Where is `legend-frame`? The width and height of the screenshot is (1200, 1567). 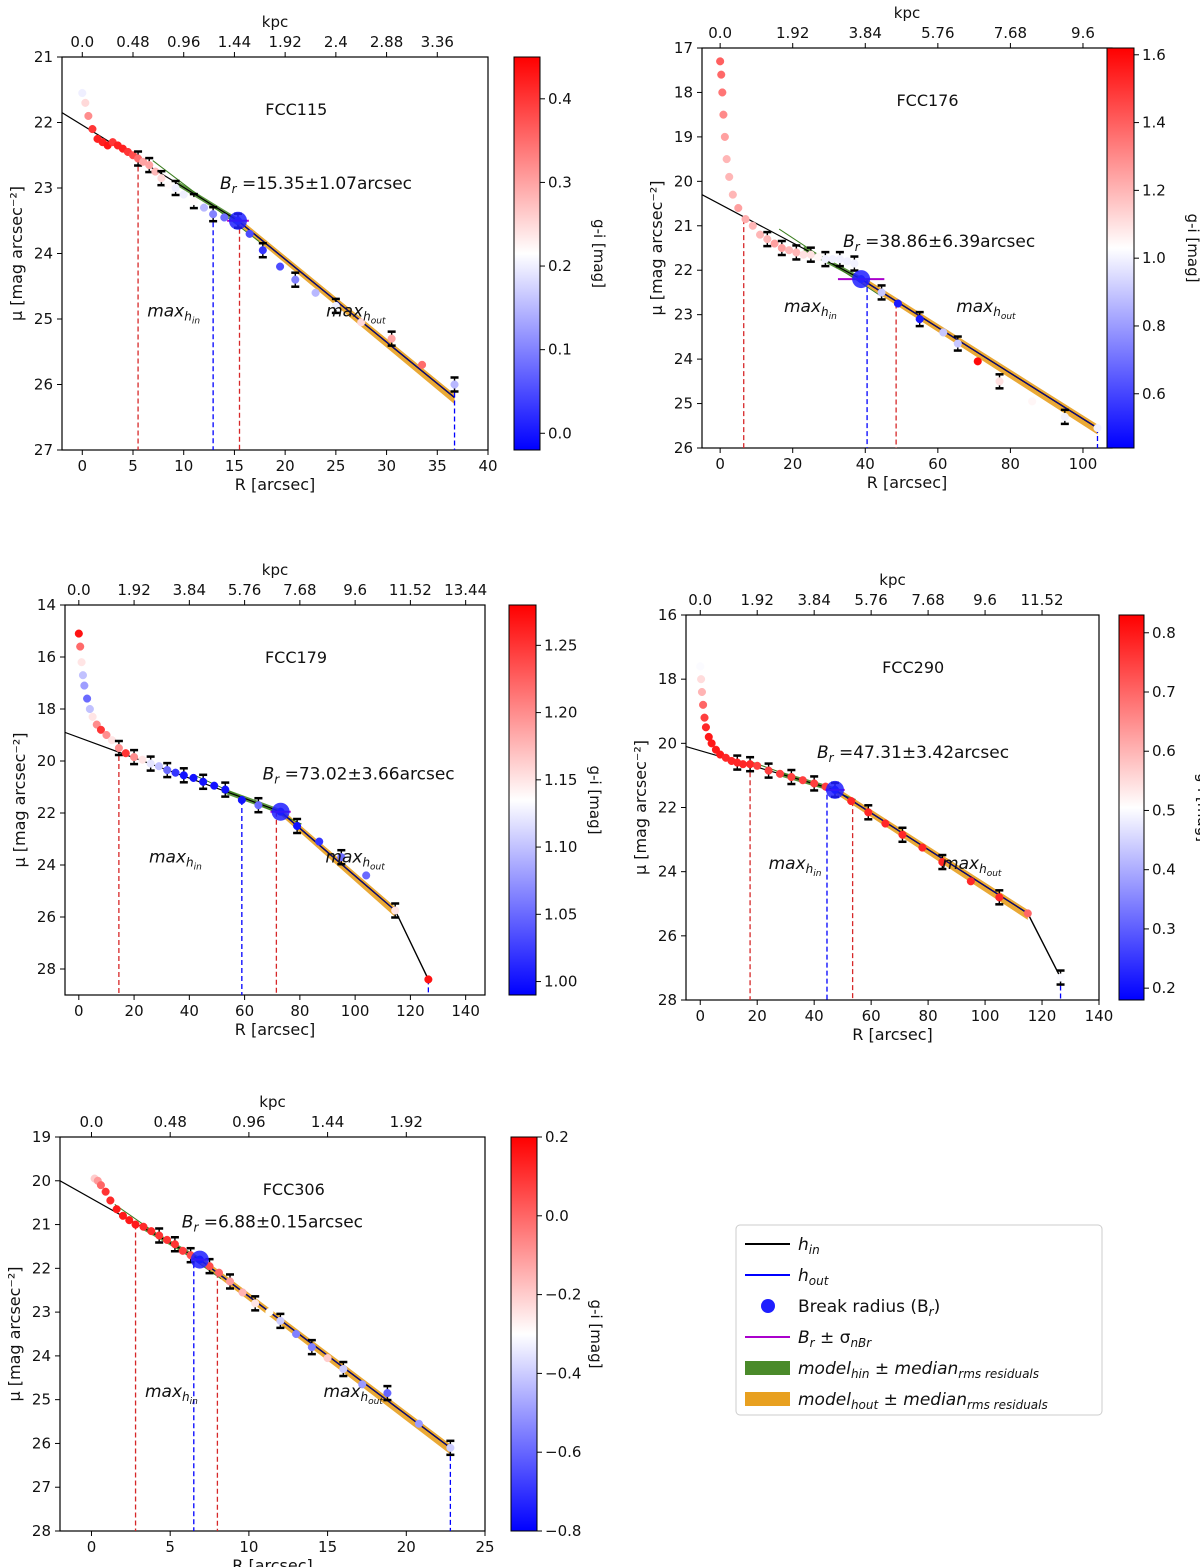
legend-frame is located at coordinates (919, 1320).